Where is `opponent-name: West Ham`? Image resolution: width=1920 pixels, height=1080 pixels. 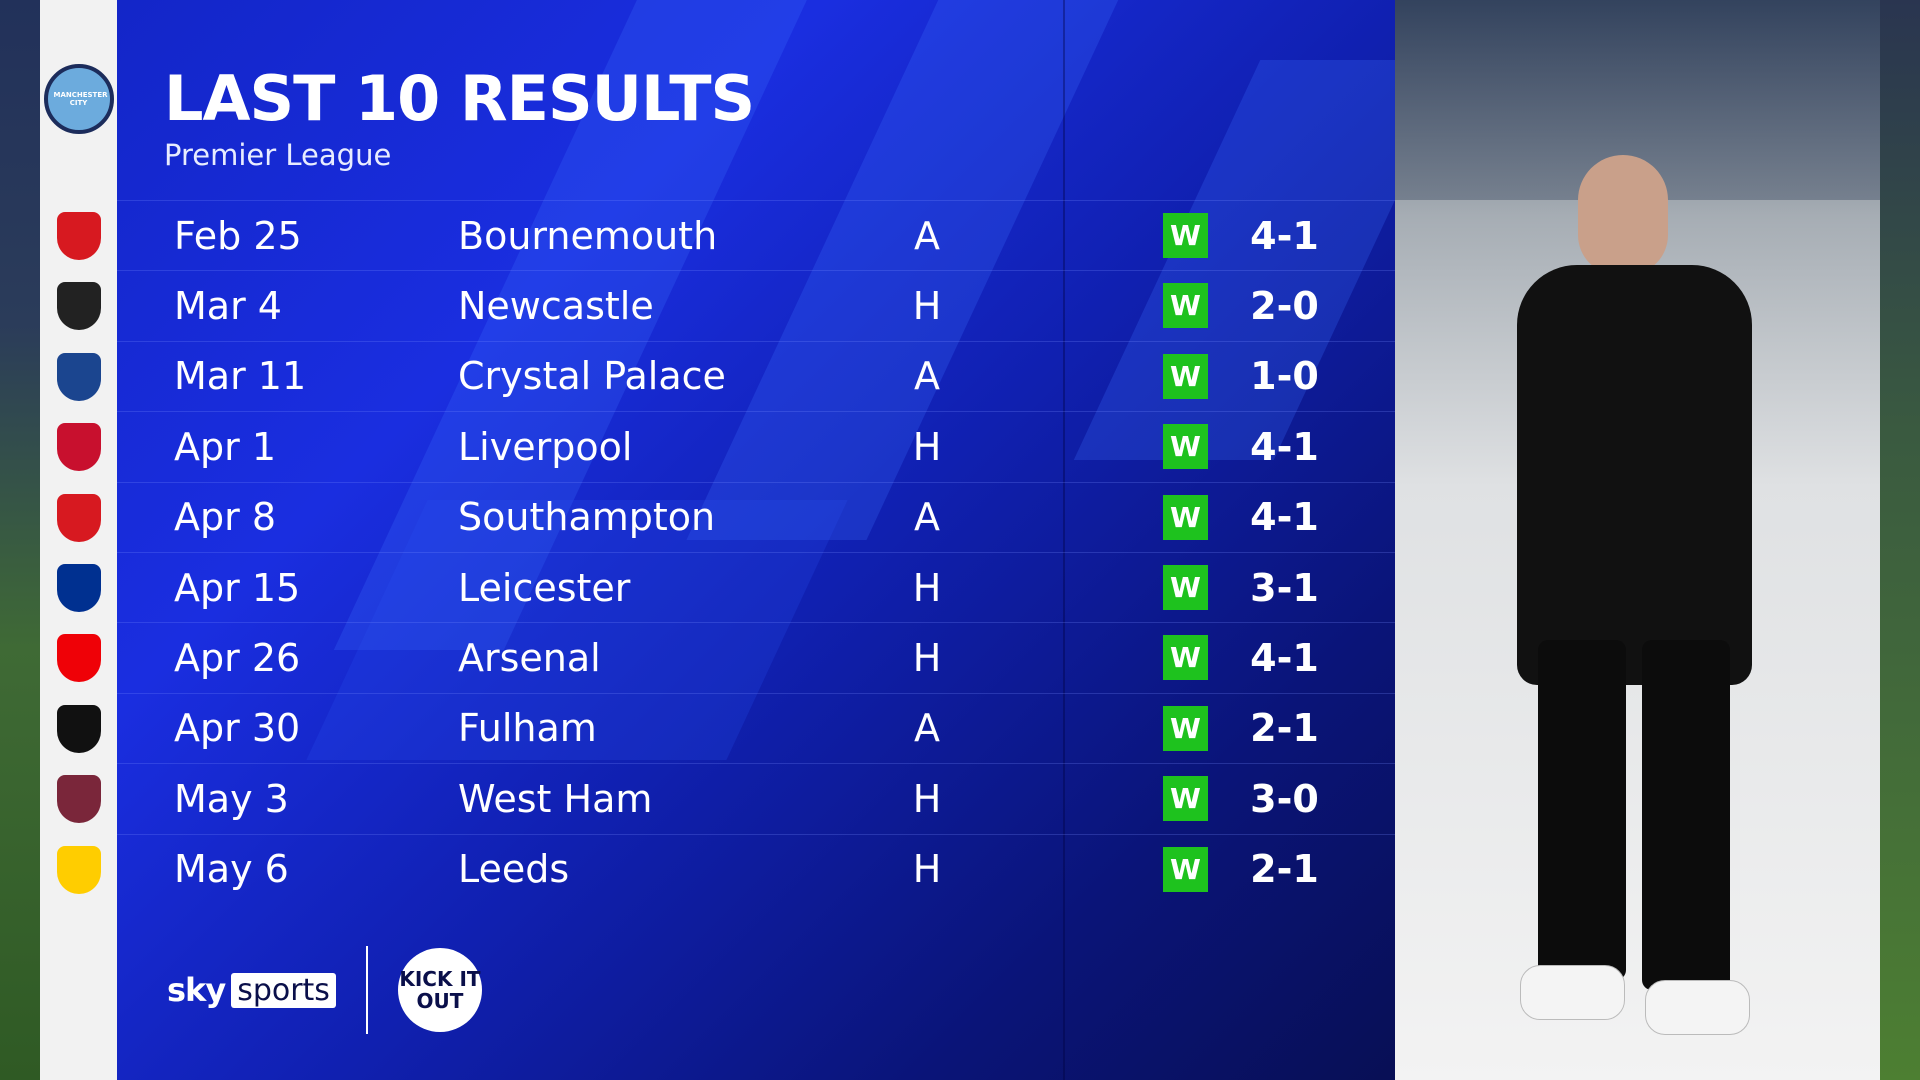 opponent-name: West Ham is located at coordinates (555, 798).